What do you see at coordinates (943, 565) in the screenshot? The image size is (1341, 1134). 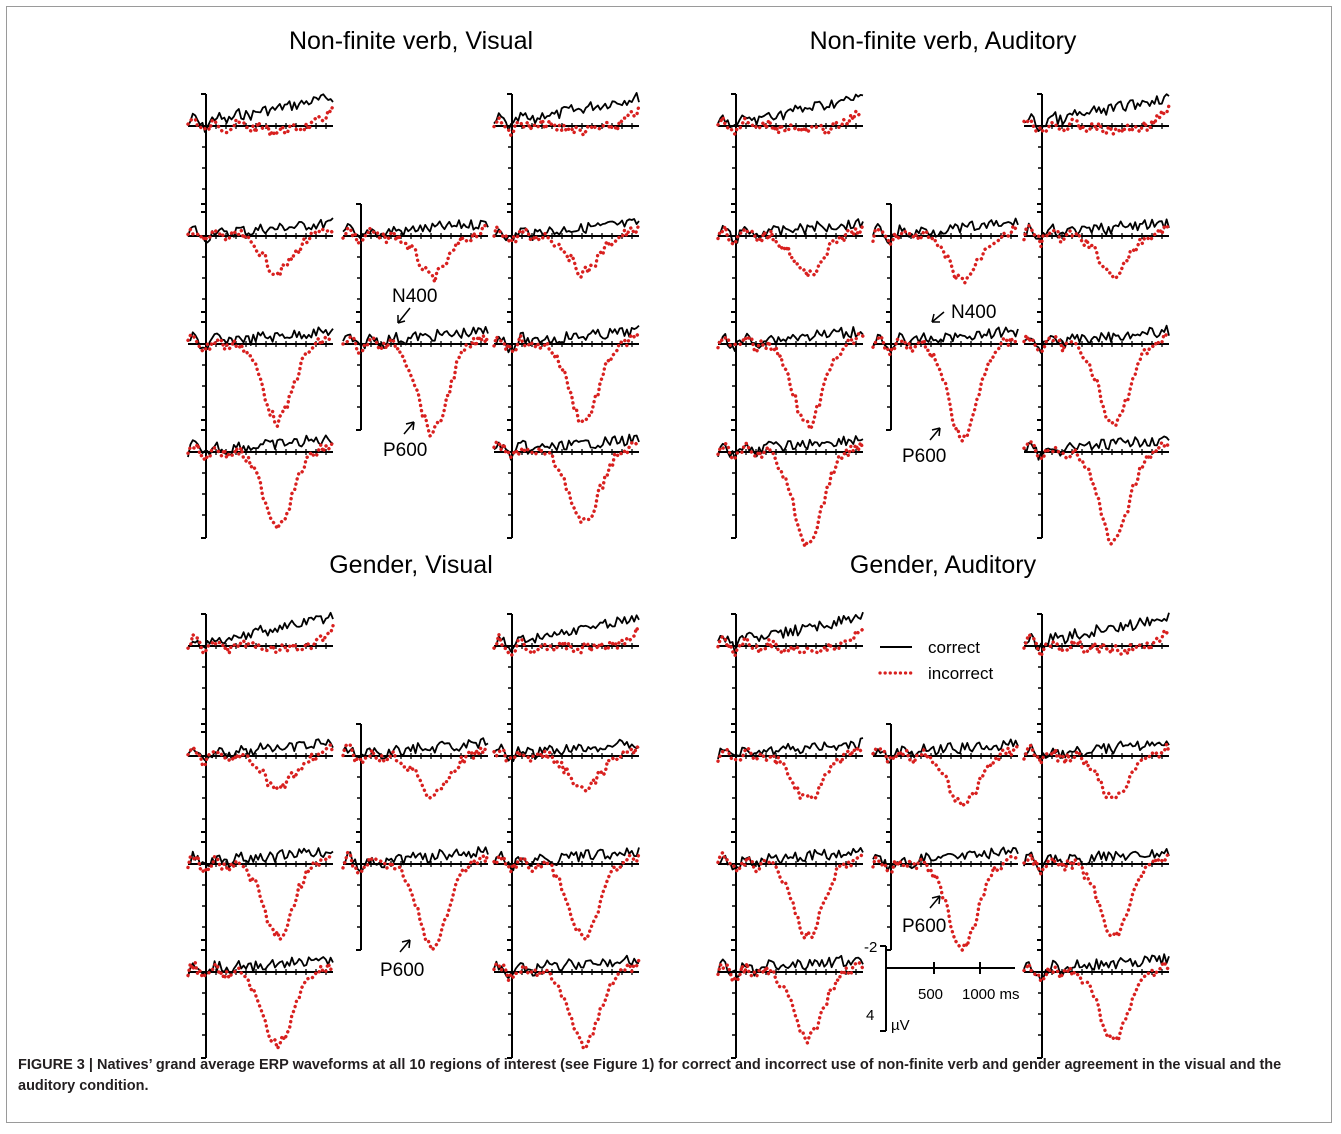 I see `panel-title-gender-auditory: Gender, Auditory` at bounding box center [943, 565].